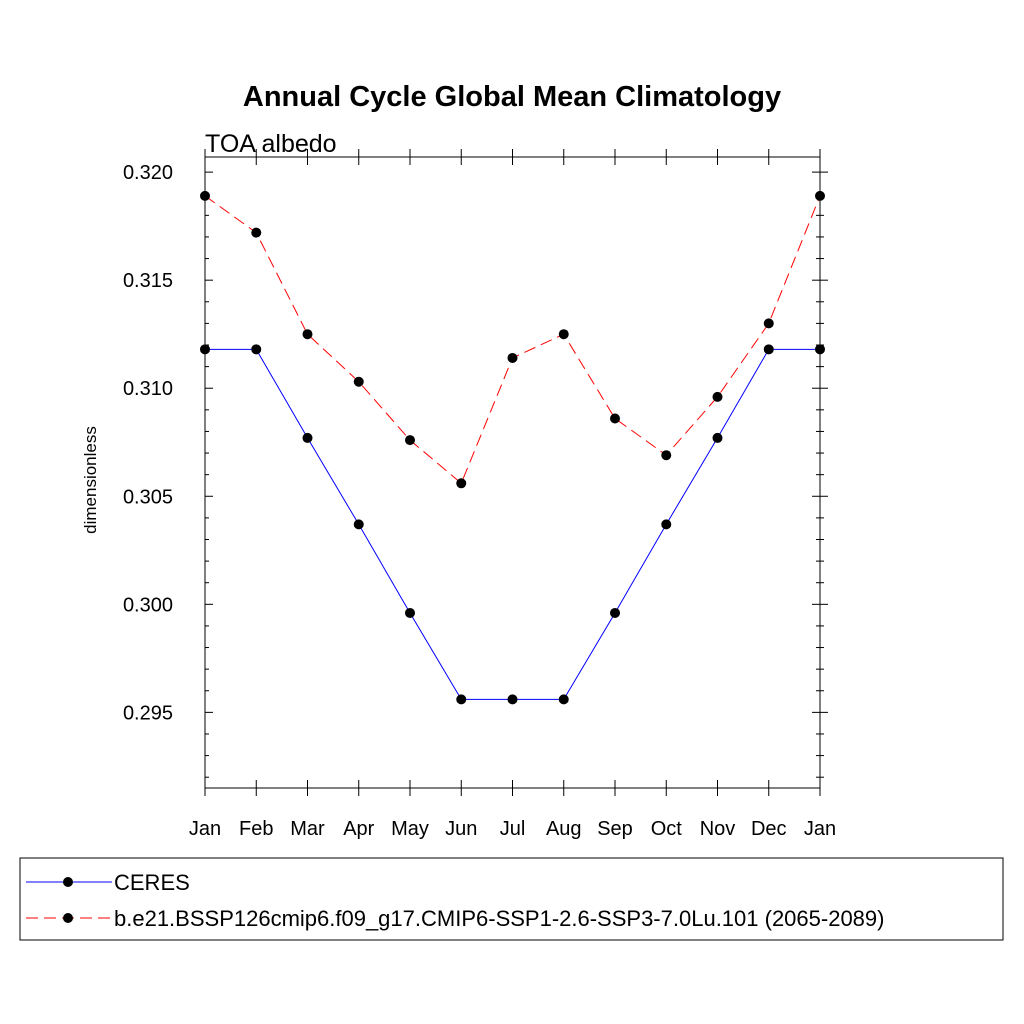 The width and height of the screenshot is (1024, 1024). I want to click on legend-label-1: CERES, so click(152, 882).